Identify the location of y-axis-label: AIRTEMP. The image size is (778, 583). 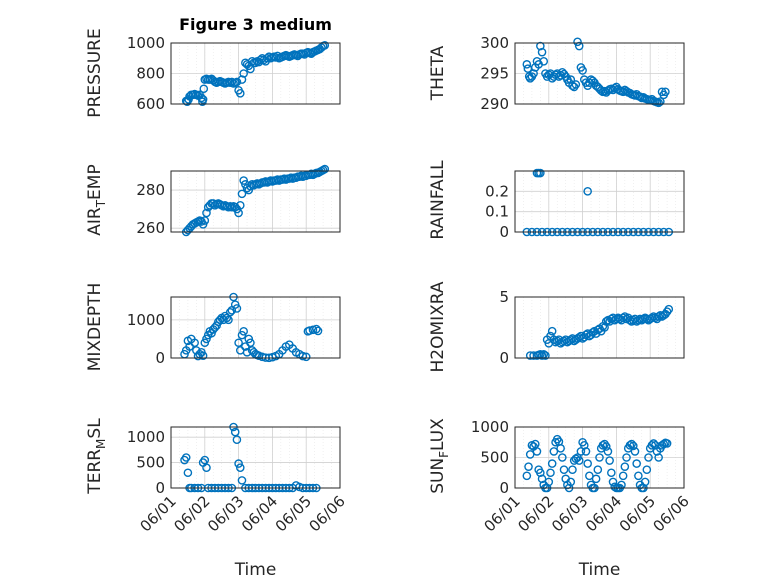
(96, 199).